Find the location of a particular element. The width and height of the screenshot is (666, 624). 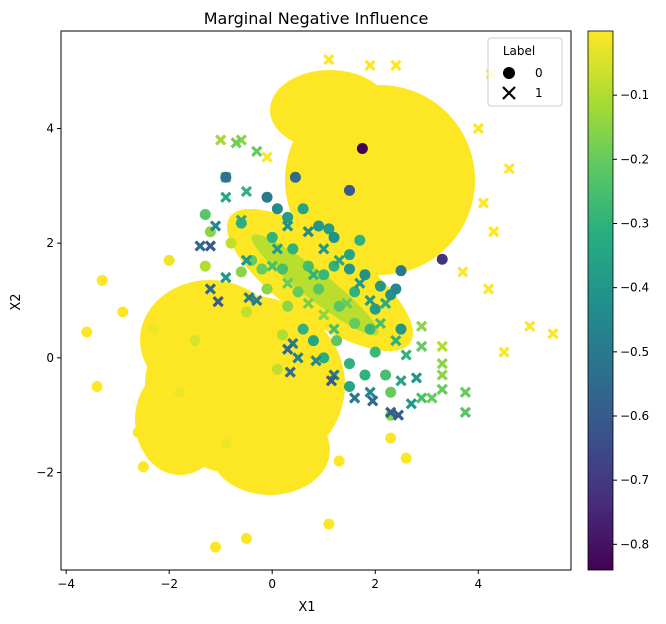

colorbar-ticks: −0.1 −0.2 −0.3 −0.4 −0.5 −0.6 −0.7 −0.8 is located at coordinates (631, 319).